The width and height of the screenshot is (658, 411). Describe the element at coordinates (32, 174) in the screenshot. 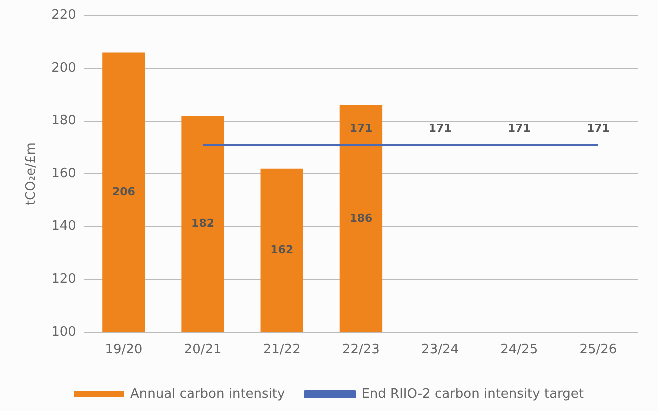

I see `y-axis-title: tCO₂e/£m` at that location.